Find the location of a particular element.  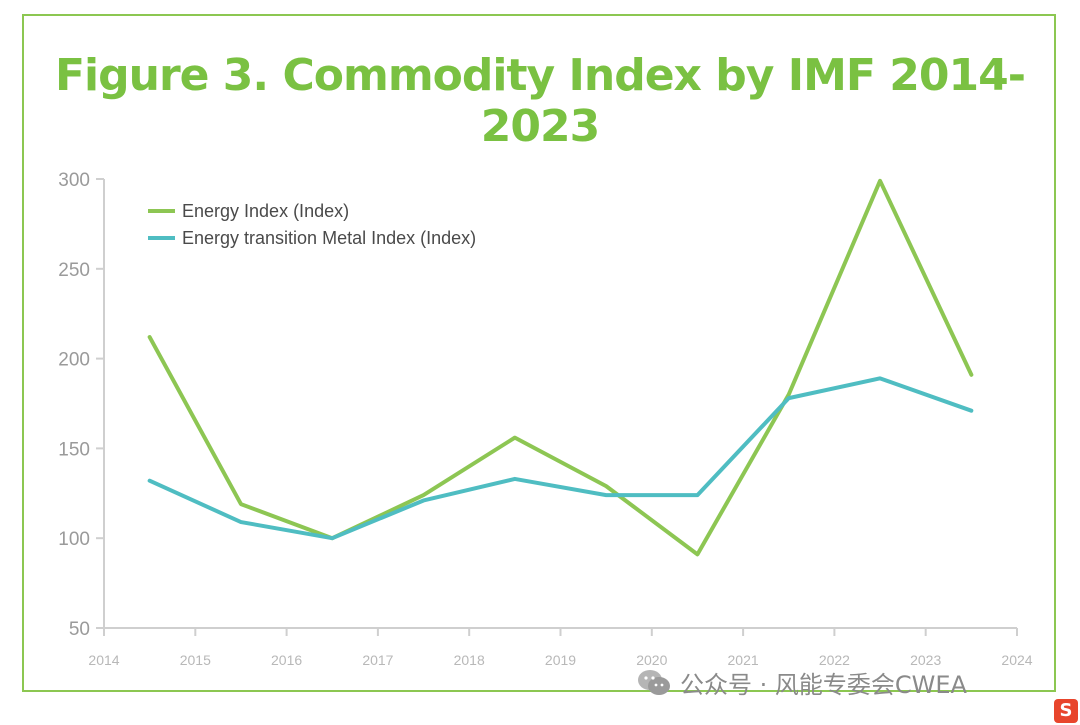

x-tick-label: 2020 is located at coordinates (651, 660).